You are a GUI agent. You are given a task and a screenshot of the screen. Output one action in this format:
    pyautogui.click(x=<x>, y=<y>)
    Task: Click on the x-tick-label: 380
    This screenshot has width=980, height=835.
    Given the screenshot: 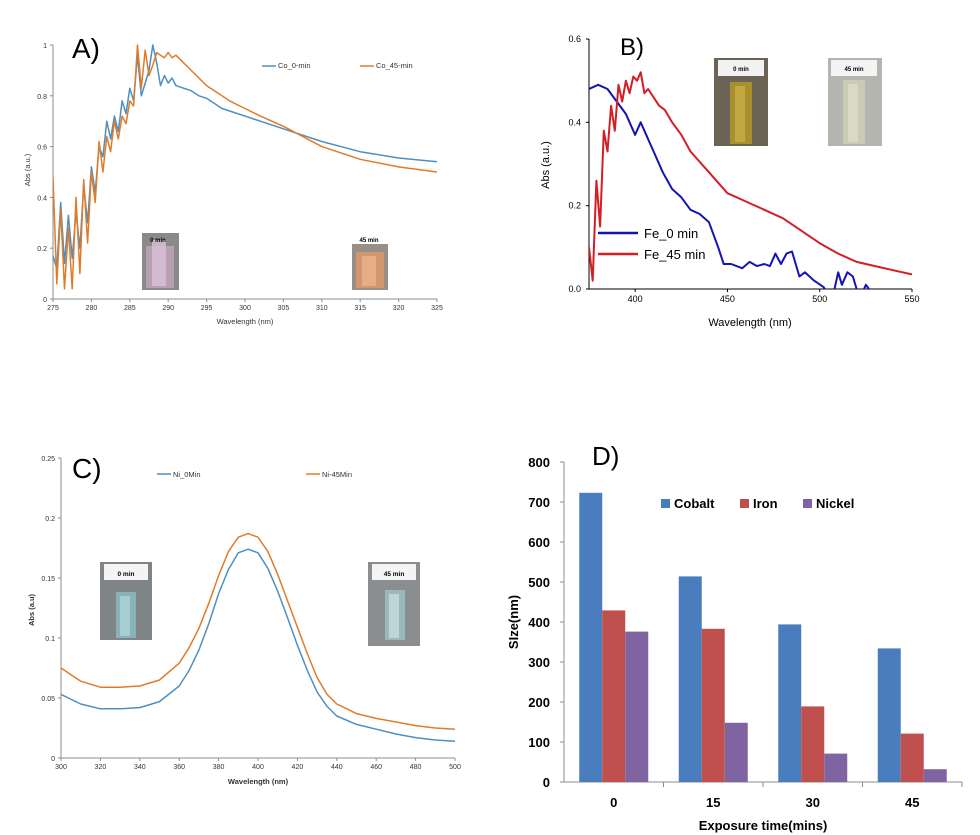 What is the action you would take?
    pyautogui.click(x=219, y=767)
    